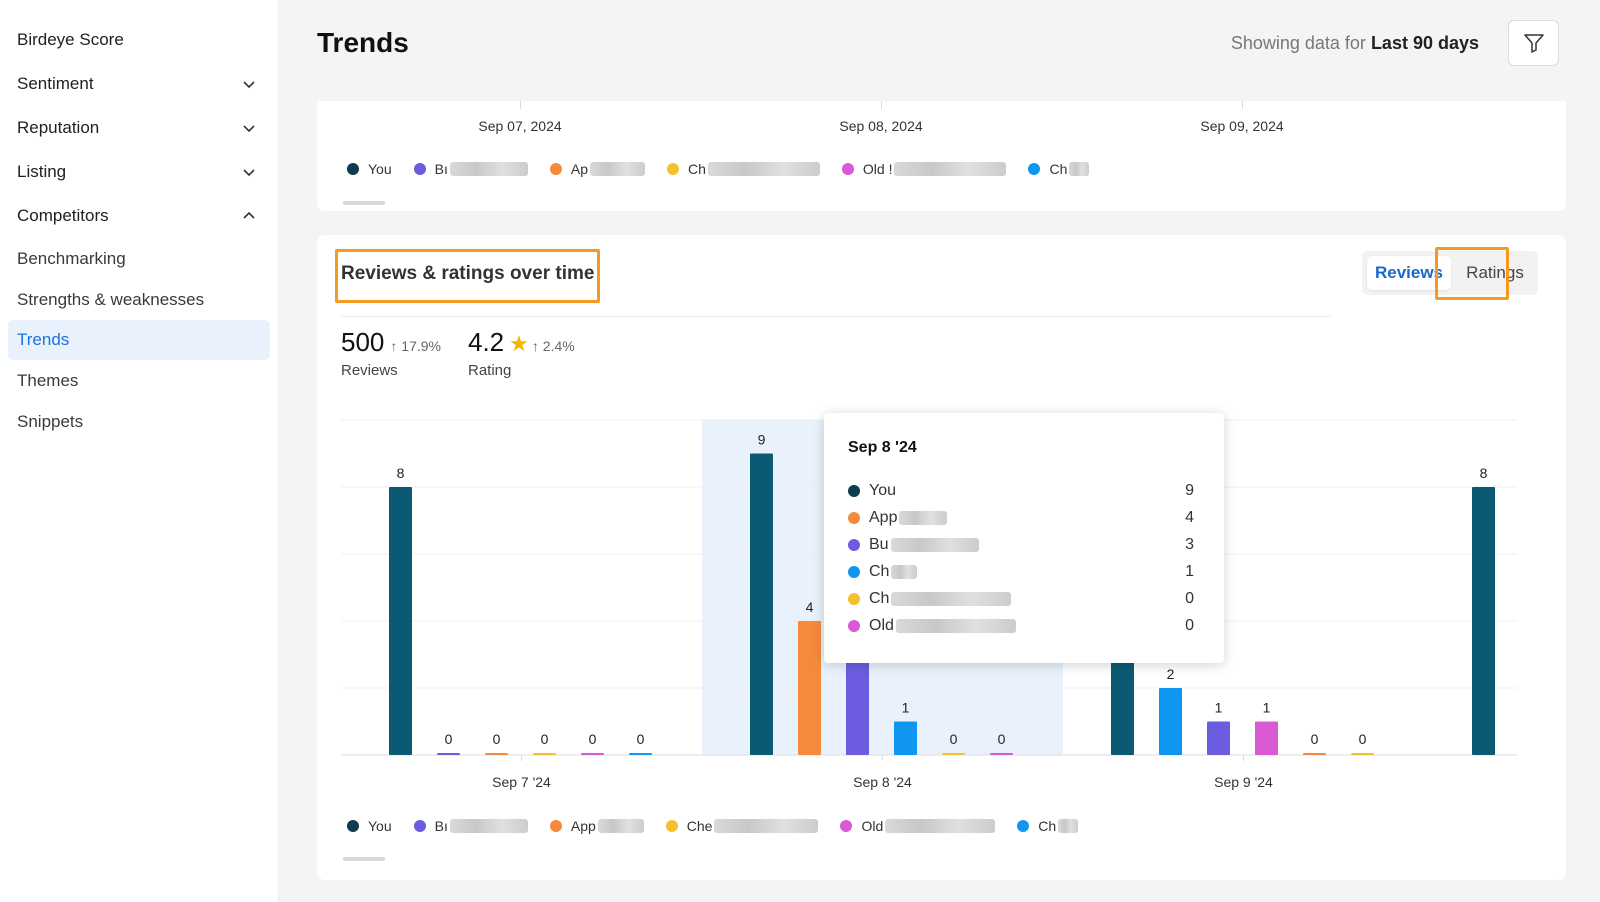 The height and width of the screenshot is (902, 1600). Describe the element at coordinates (521, 782) in the screenshot. I see `x-tick-label: Sep 7 '24` at that location.